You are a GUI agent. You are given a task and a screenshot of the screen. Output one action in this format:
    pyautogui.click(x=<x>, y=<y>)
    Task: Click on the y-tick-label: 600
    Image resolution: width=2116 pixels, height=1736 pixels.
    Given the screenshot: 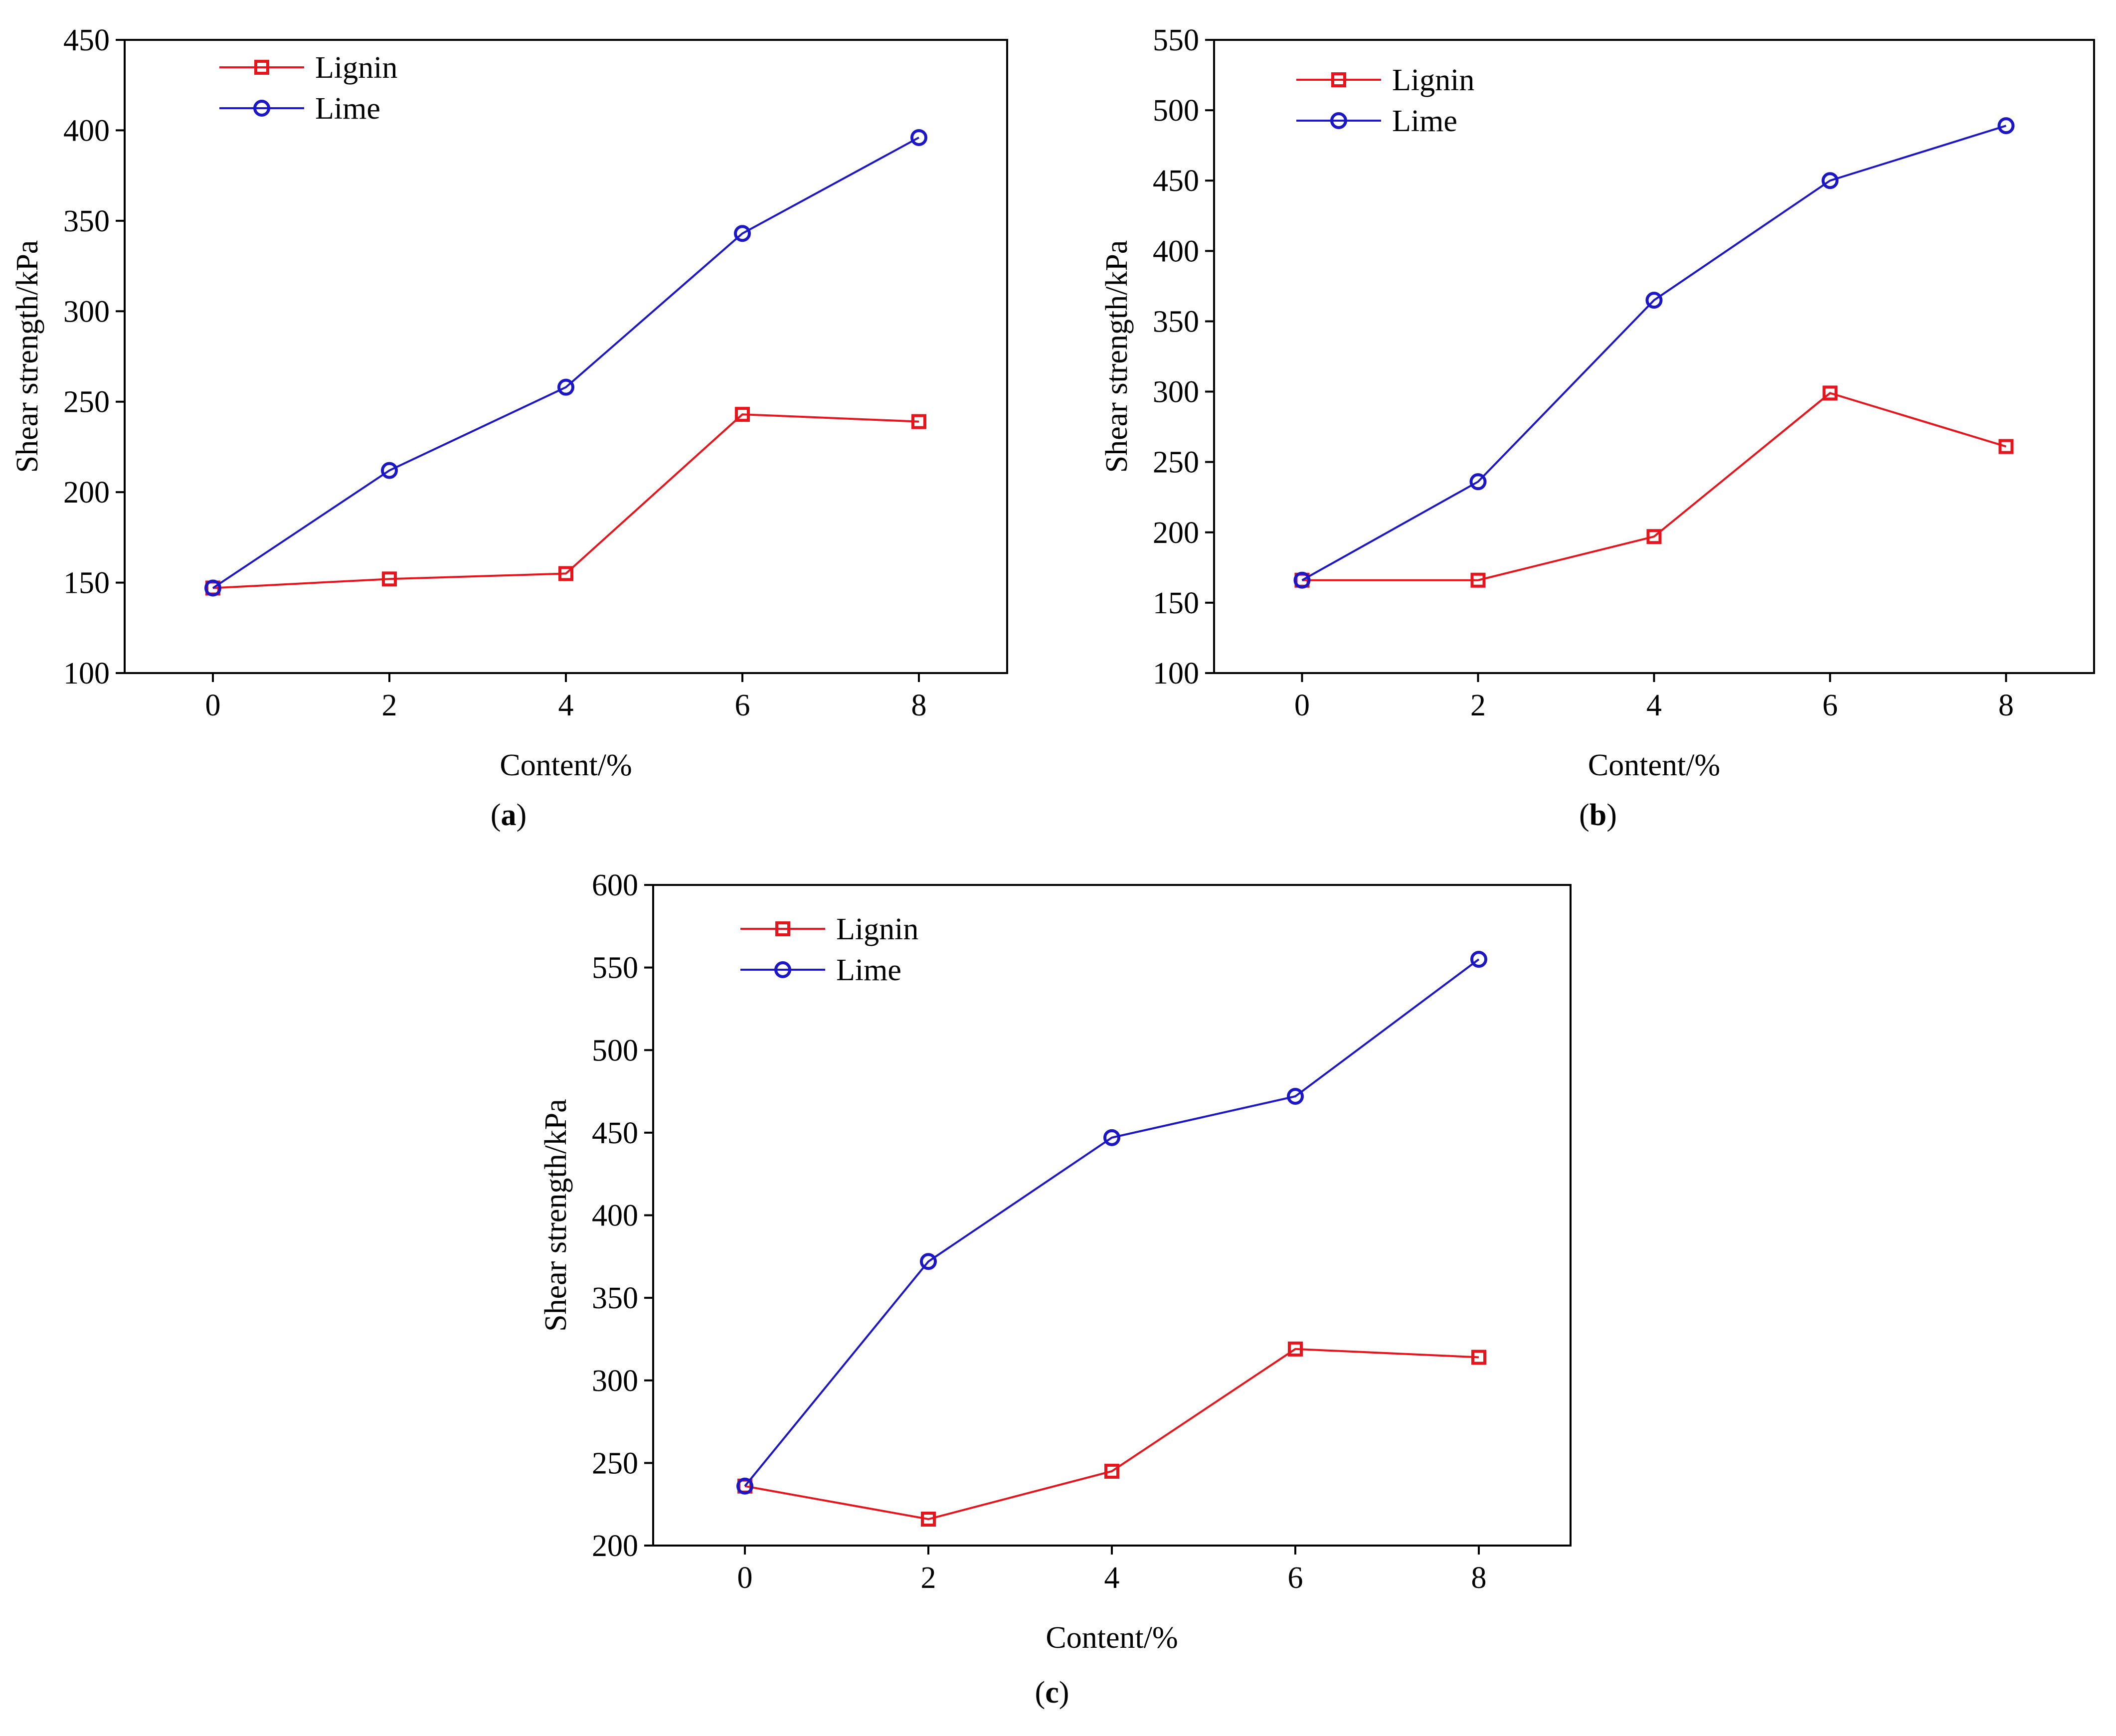 What is the action you would take?
    pyautogui.click(x=615, y=885)
    